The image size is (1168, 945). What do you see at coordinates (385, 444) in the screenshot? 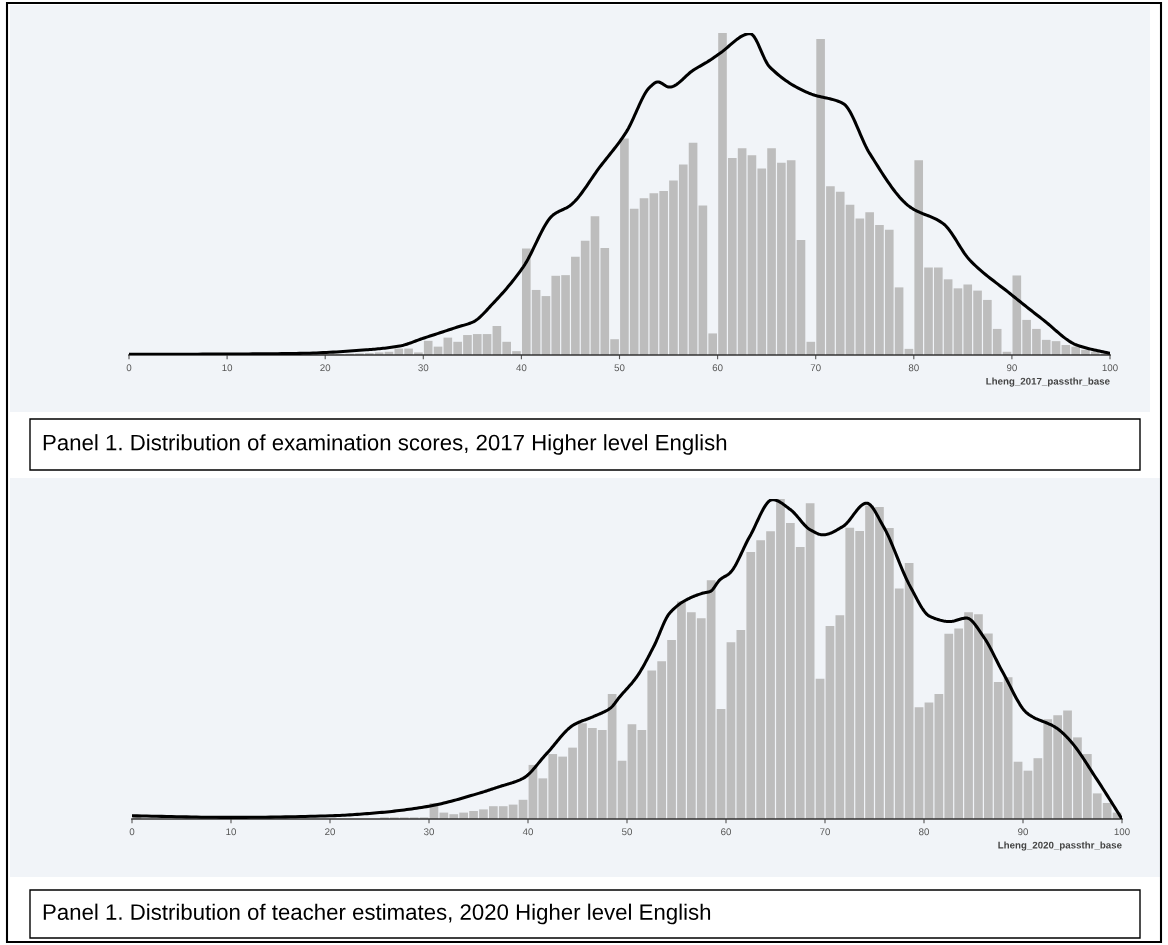
I see `text: Panel 1. Distribution of examination scores, 2017 Higher level English` at bounding box center [385, 444].